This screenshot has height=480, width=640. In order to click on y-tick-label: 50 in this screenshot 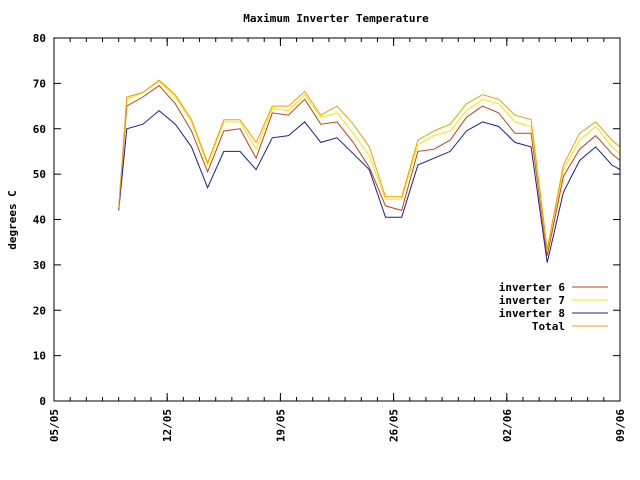, I will do `click(39, 174)`.